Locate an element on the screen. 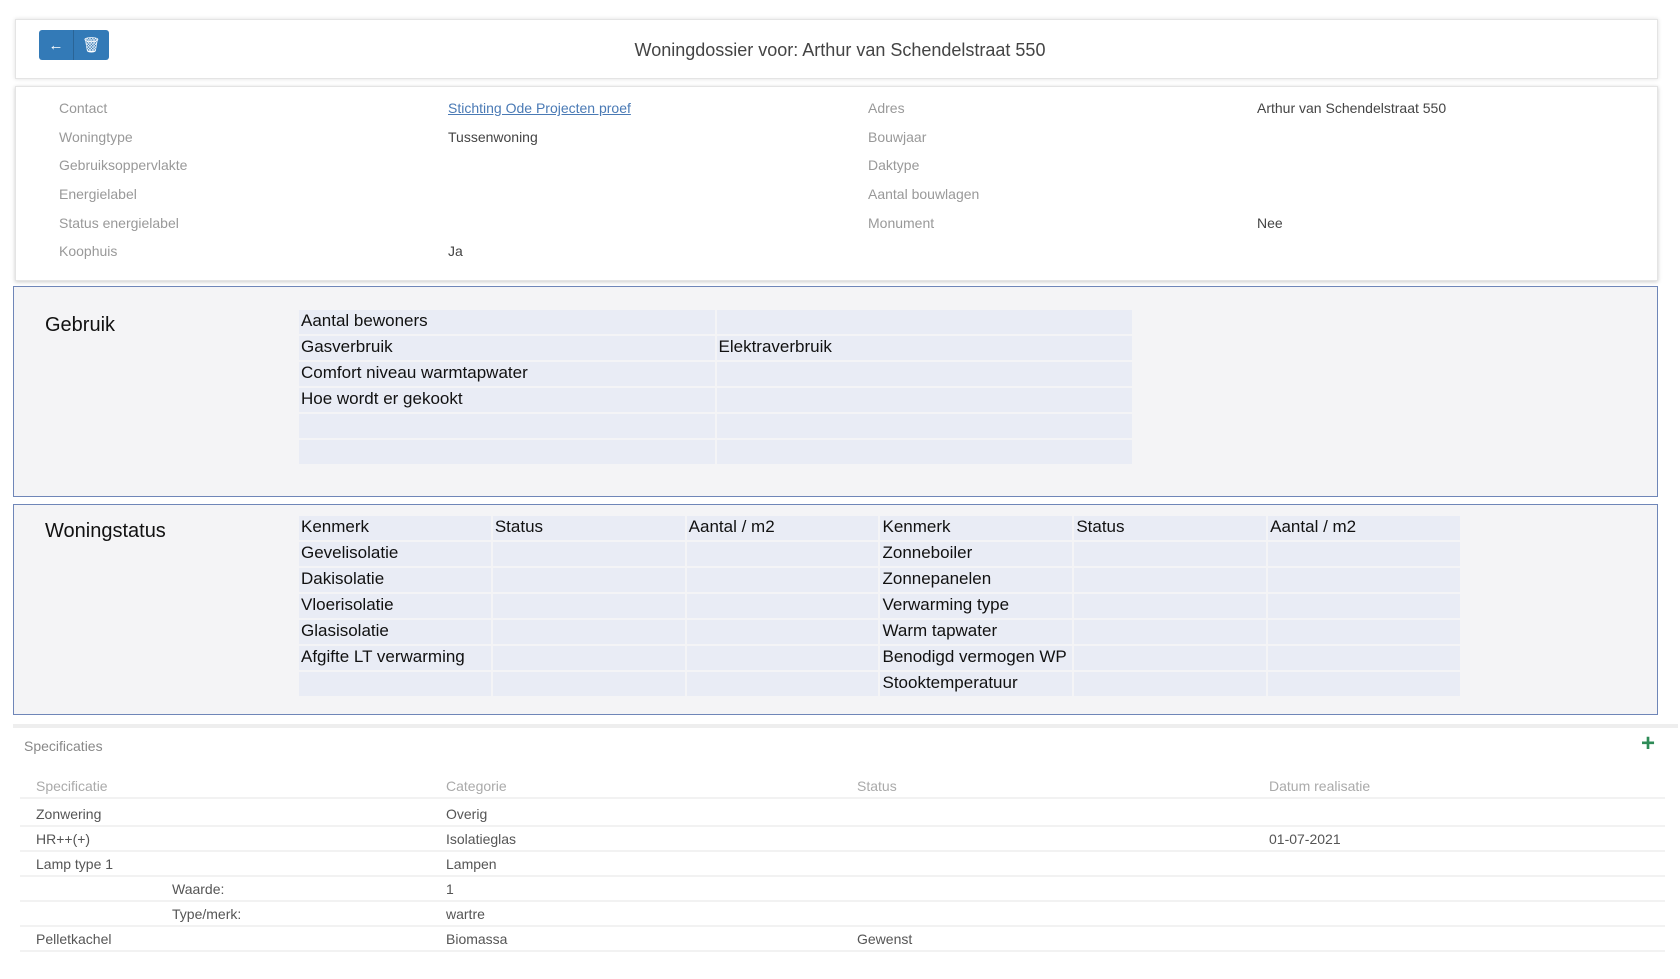  info-label: Woningtype is located at coordinates (96, 137).